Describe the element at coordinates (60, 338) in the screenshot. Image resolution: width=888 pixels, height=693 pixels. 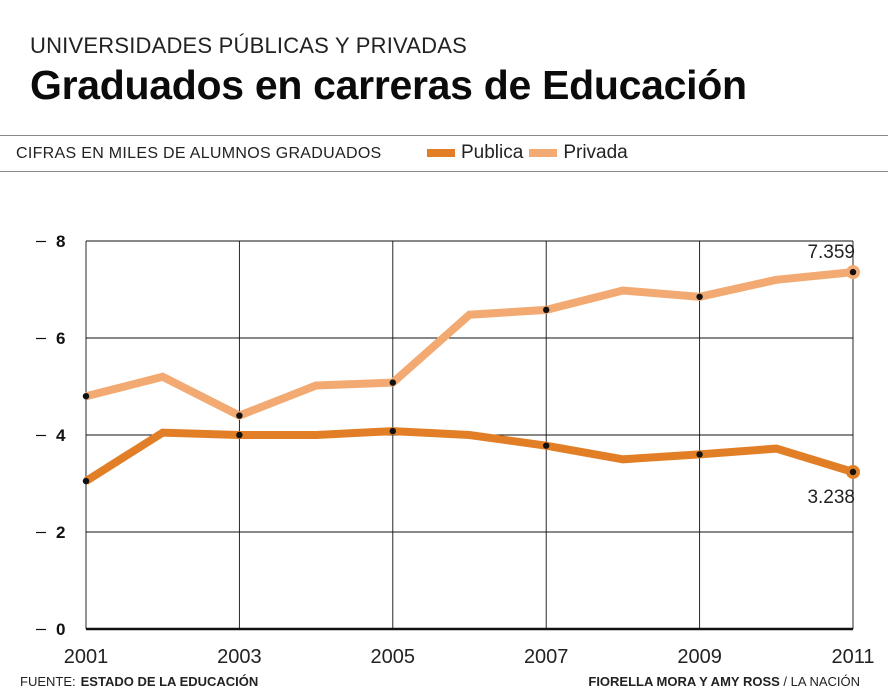
I see `y-tick-label-6: 6` at that location.